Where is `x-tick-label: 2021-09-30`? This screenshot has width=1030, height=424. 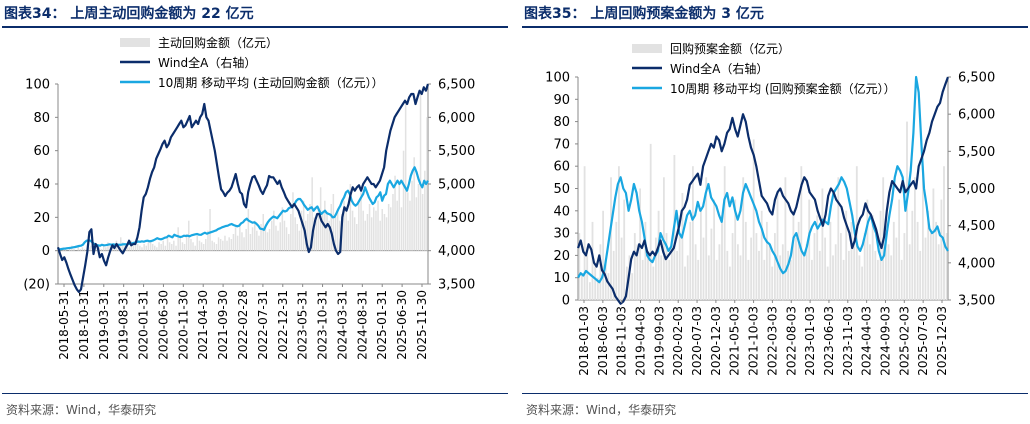 x-tick-label: 2021-09-30 is located at coordinates (223, 325).